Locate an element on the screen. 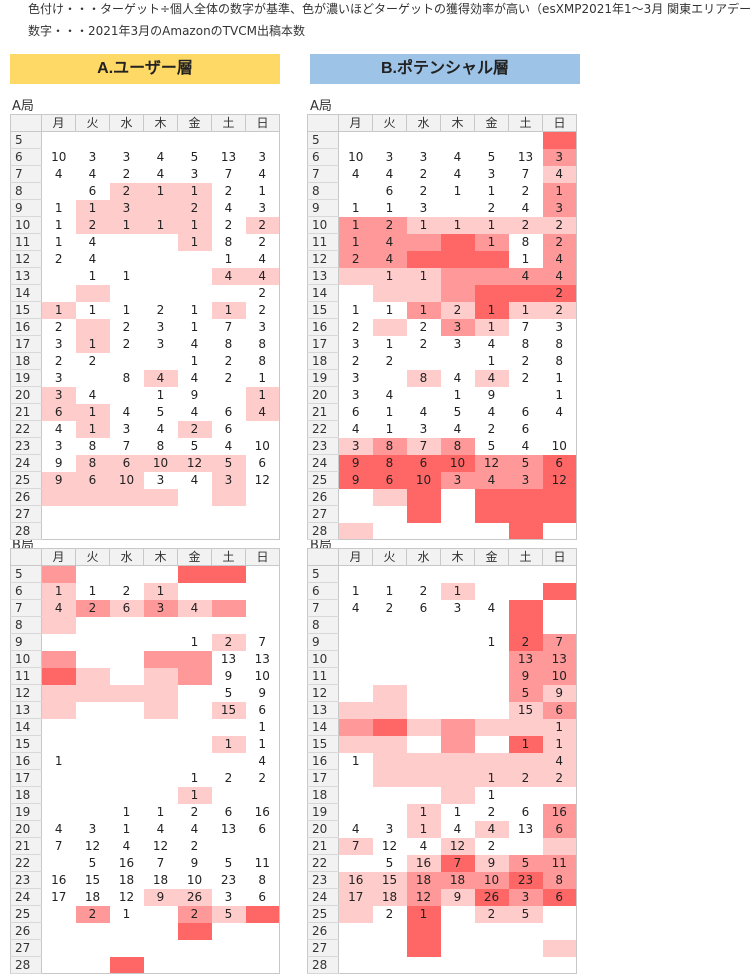 The image size is (752, 974). day-header: 日 is located at coordinates (559, 123).